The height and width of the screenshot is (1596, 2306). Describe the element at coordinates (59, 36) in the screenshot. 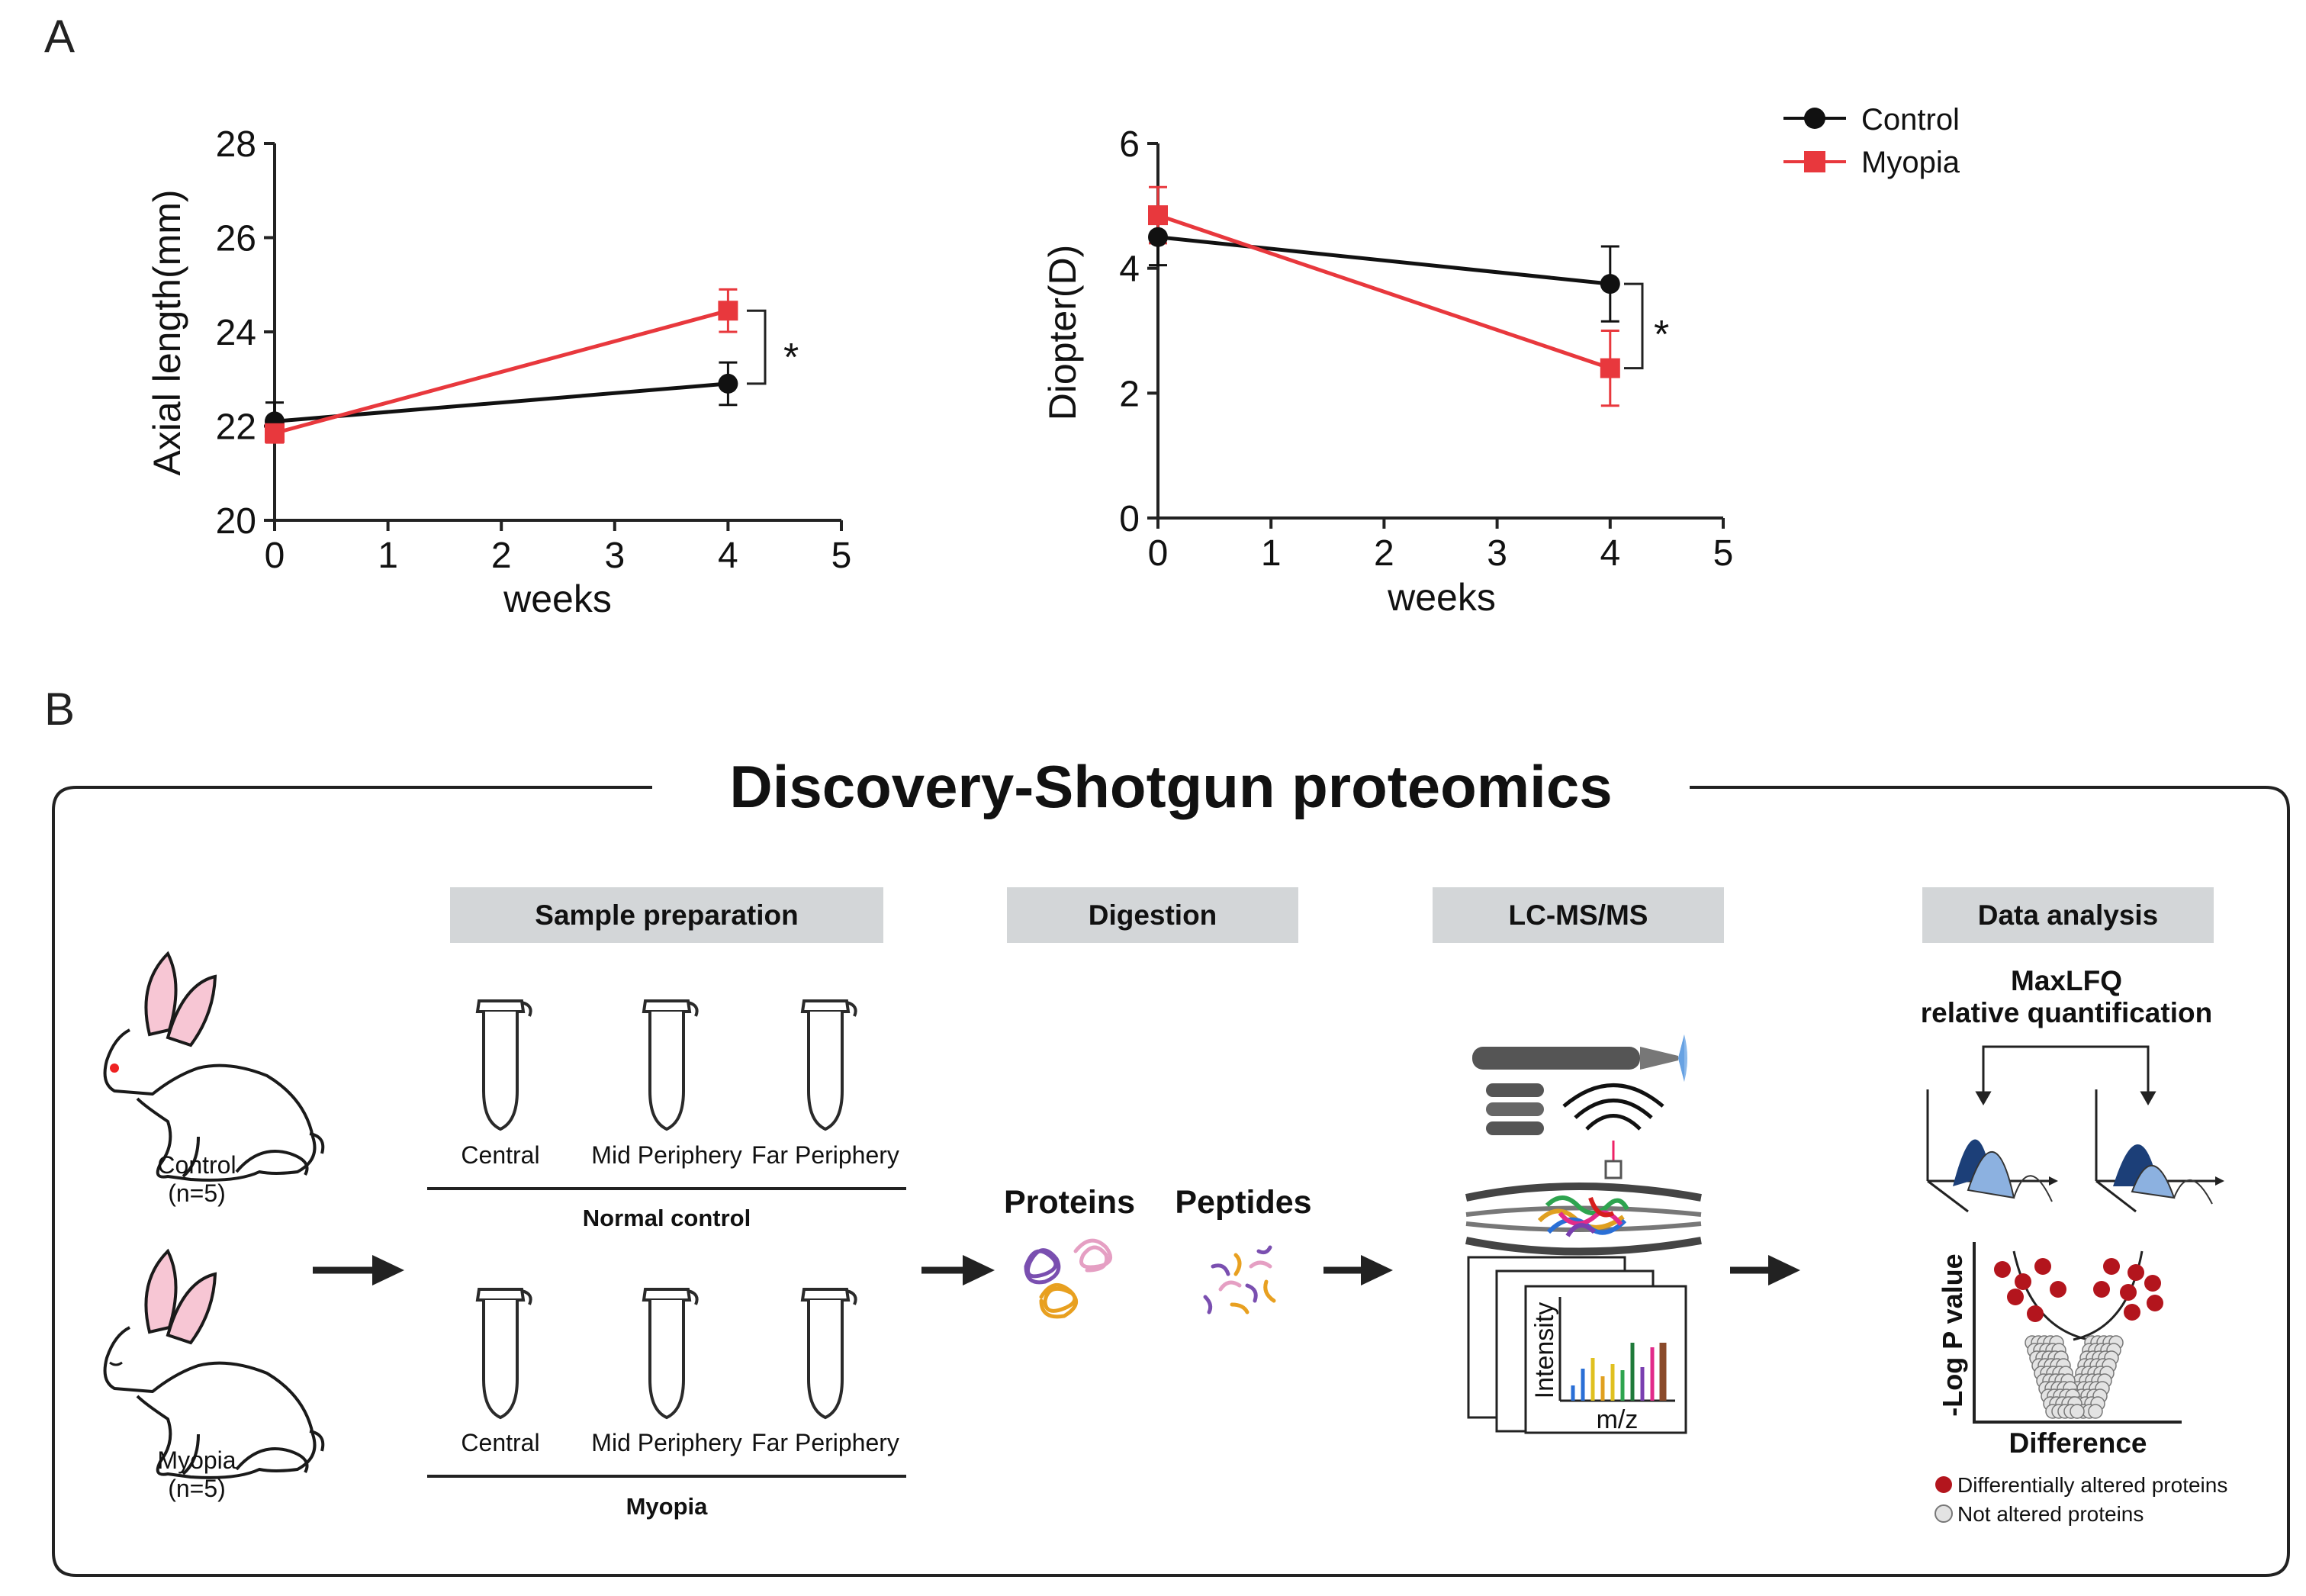

I see `panel-a-label: A` at that location.